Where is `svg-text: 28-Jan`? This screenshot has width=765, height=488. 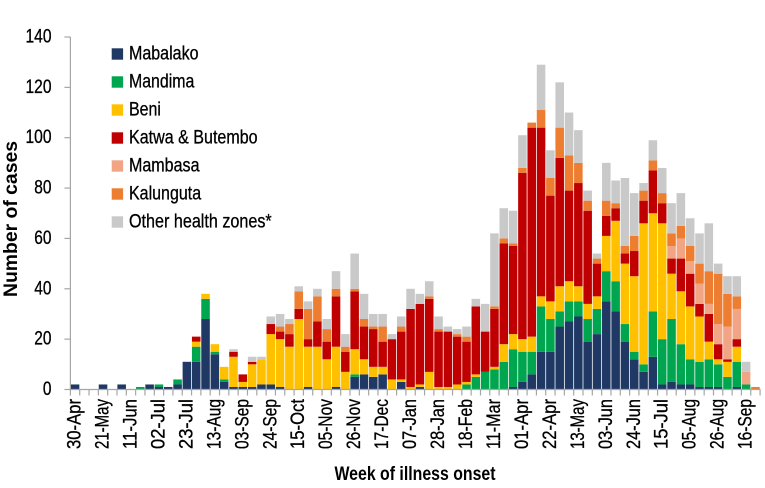 svg-text: 28-Jan is located at coordinates (438, 424).